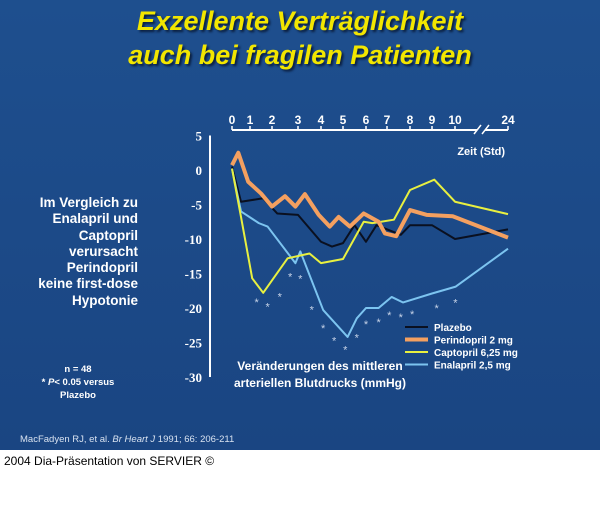  I want to click on y-axis-label-line: arteriellen Blutdrucks (mmHg), so click(320, 383).